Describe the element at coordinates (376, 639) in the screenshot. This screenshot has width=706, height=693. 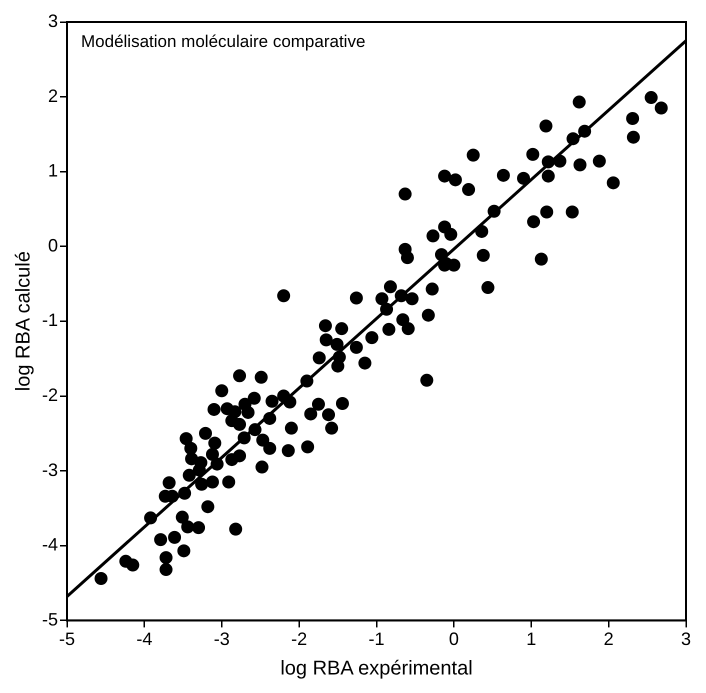
I see `x-tick-label: -1` at that location.